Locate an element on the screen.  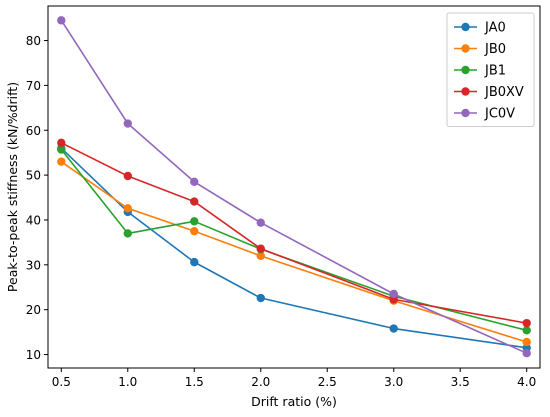
x-axis-label: Drift ratio (%) is located at coordinates (294, 401).